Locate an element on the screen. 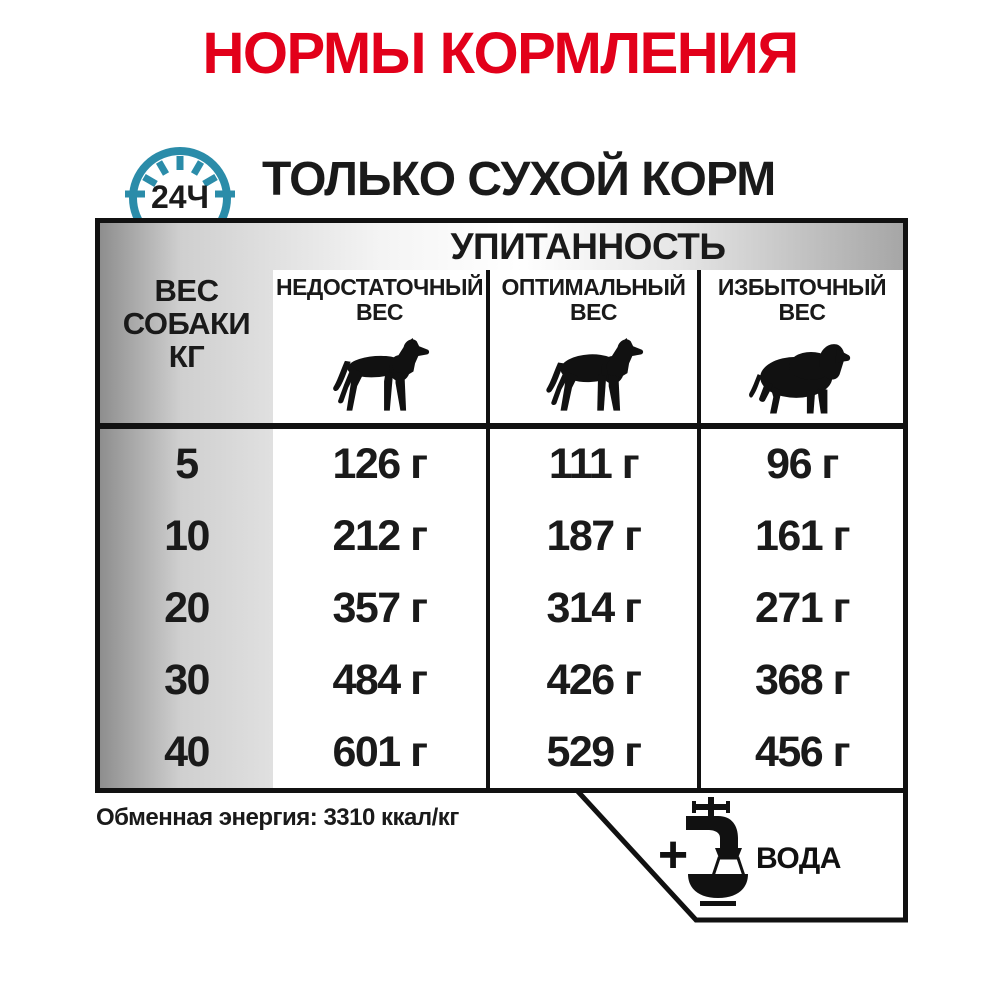  overweight-cell: 368 г is located at coordinates (802, 679).